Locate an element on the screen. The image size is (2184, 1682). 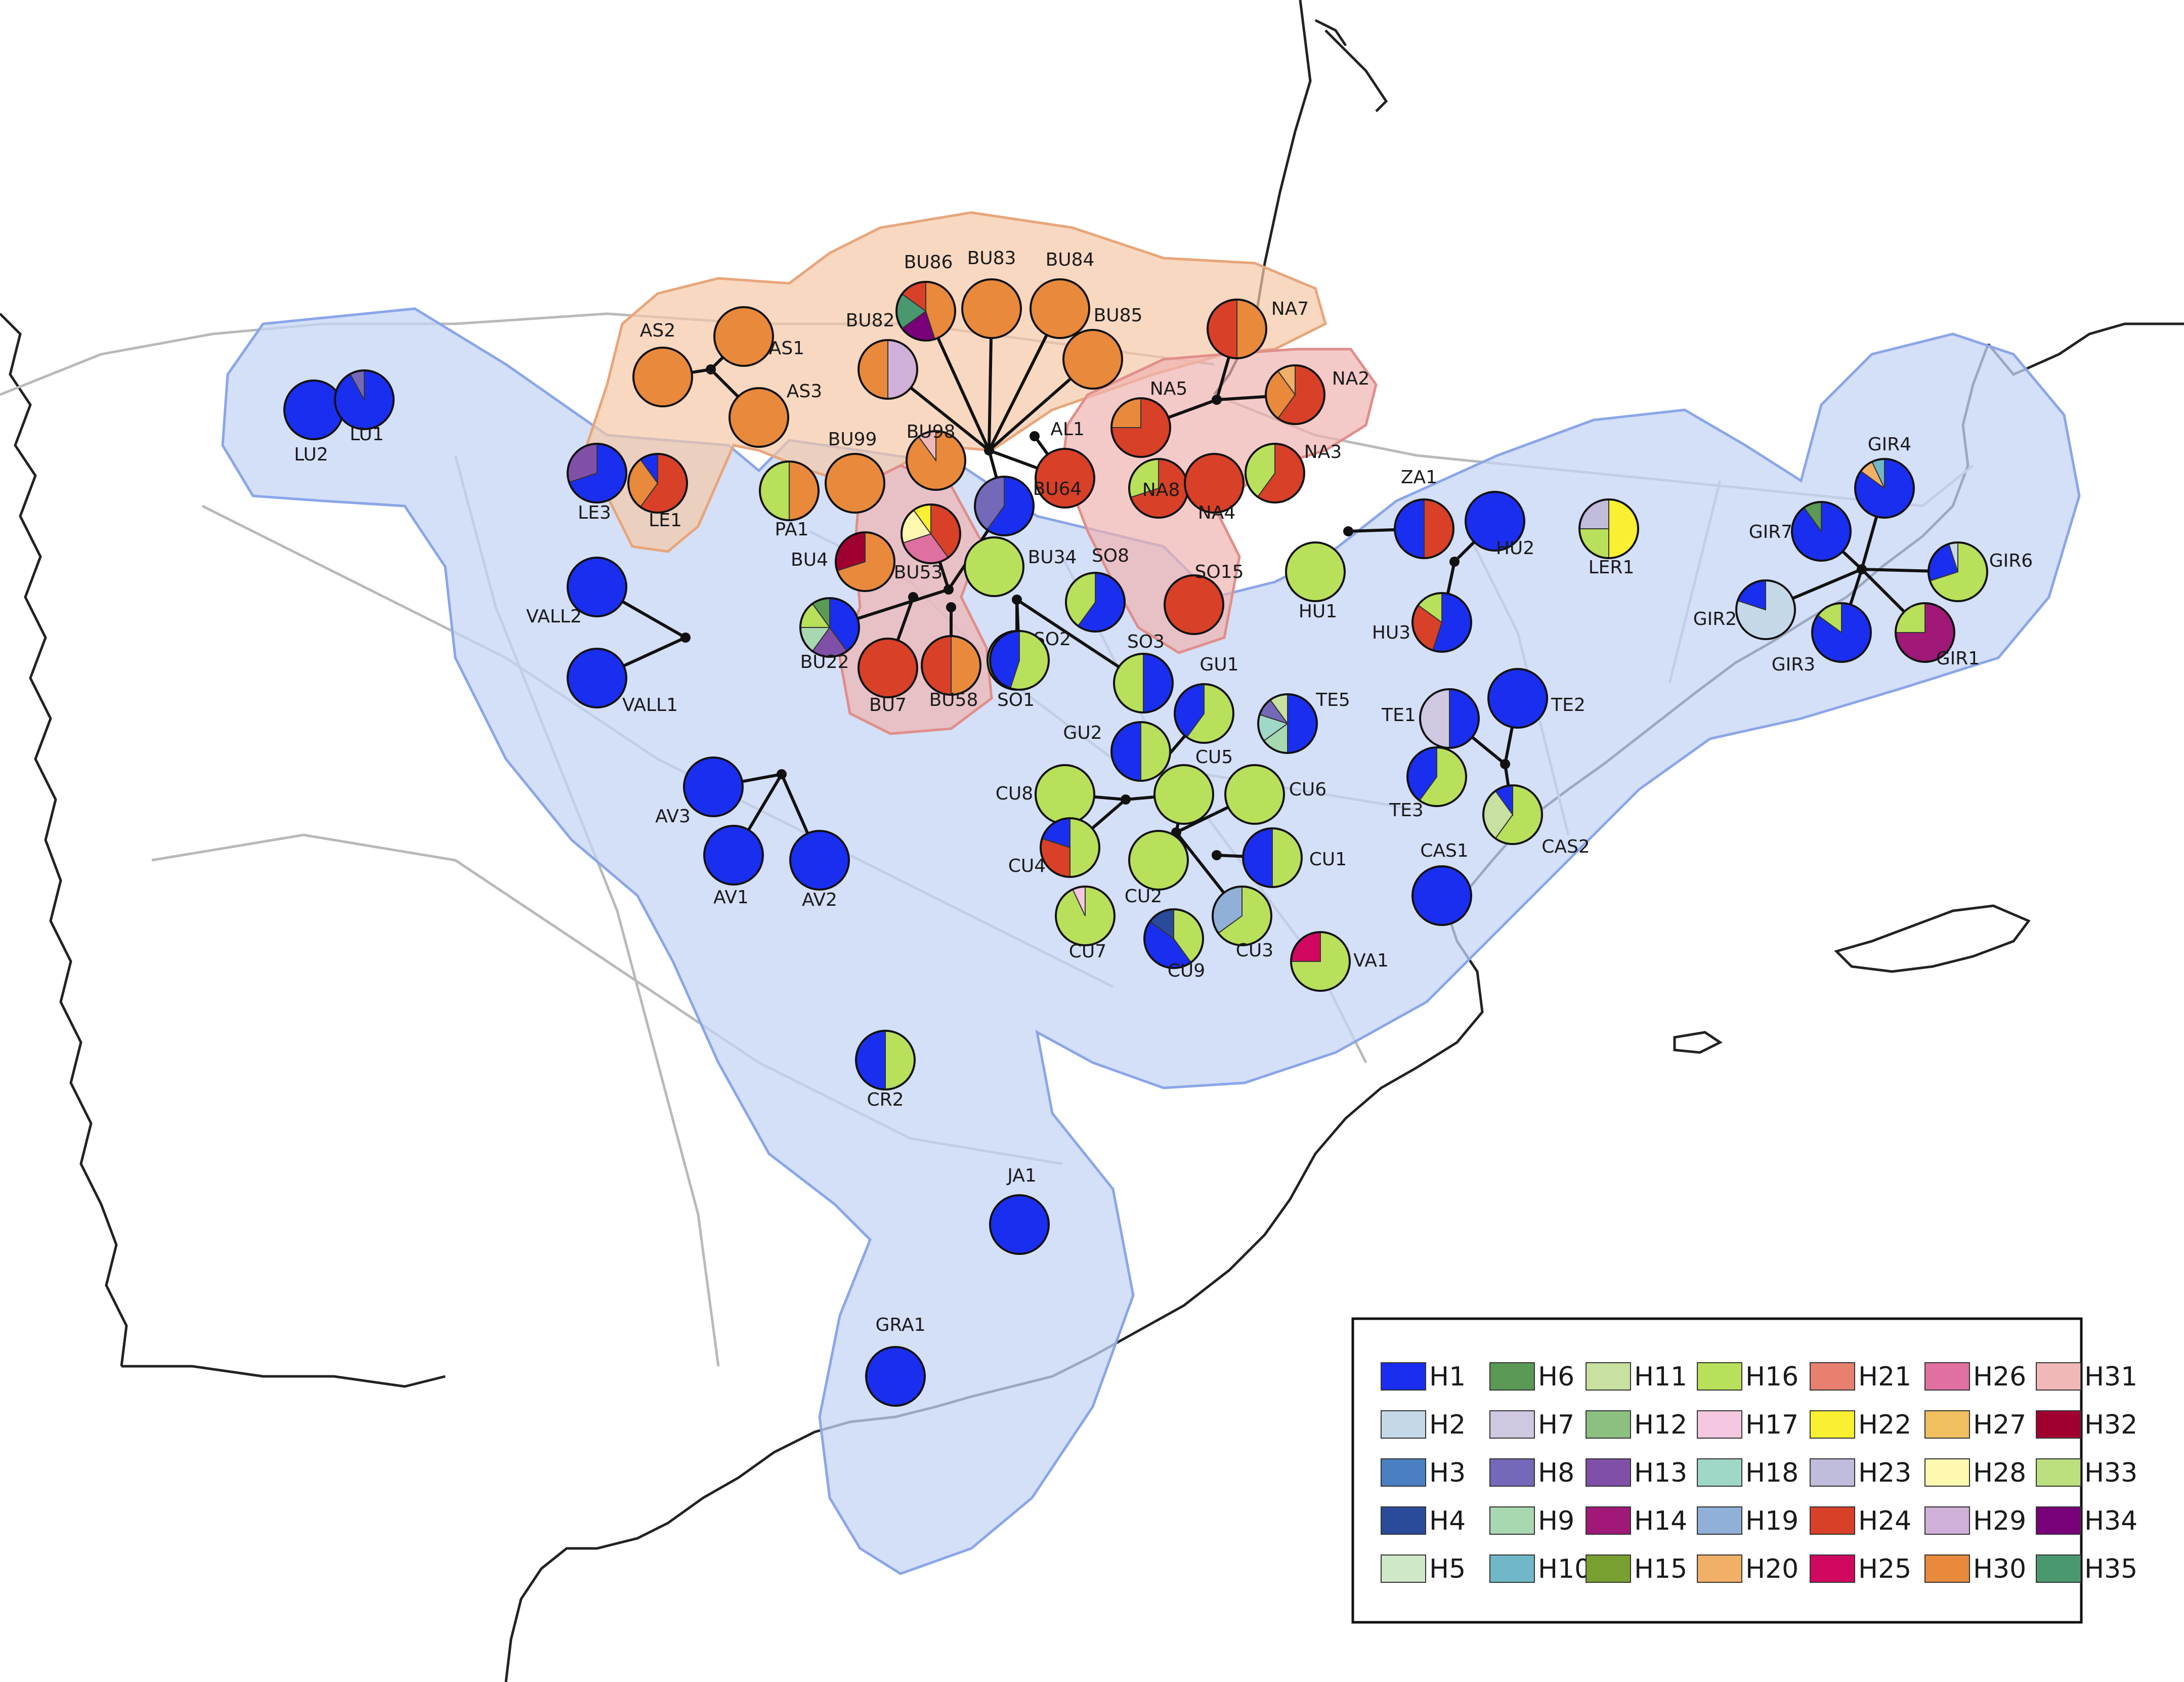
legend-label: H20 is located at coordinates (1772, 1569).